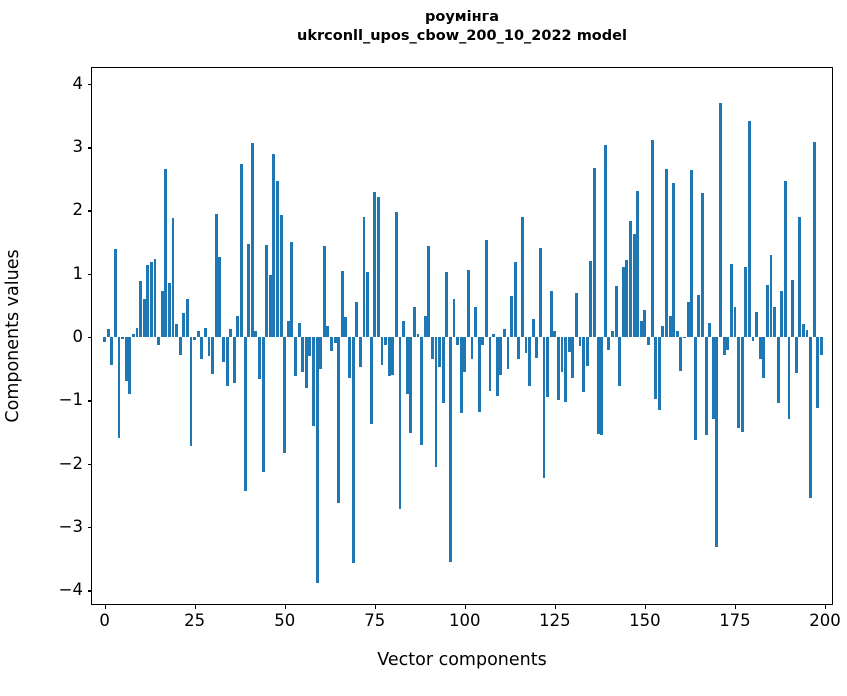 The width and height of the screenshot is (847, 696). What do you see at coordinates (70, 589) in the screenshot?
I see `y-tick-label: −4` at bounding box center [70, 589].